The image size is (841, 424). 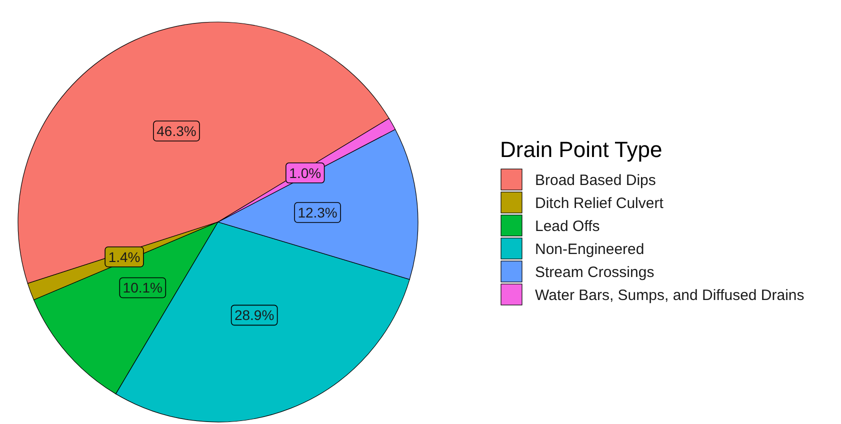 I want to click on data-label: 1.0%, so click(x=305, y=172).